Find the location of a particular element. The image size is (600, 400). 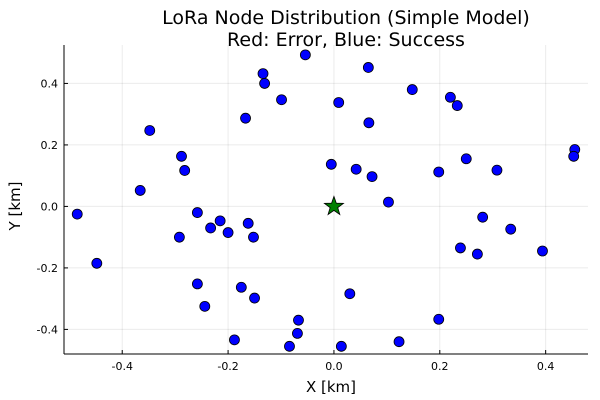

y-tick-label: 0.2 is located at coordinates (50, 145).